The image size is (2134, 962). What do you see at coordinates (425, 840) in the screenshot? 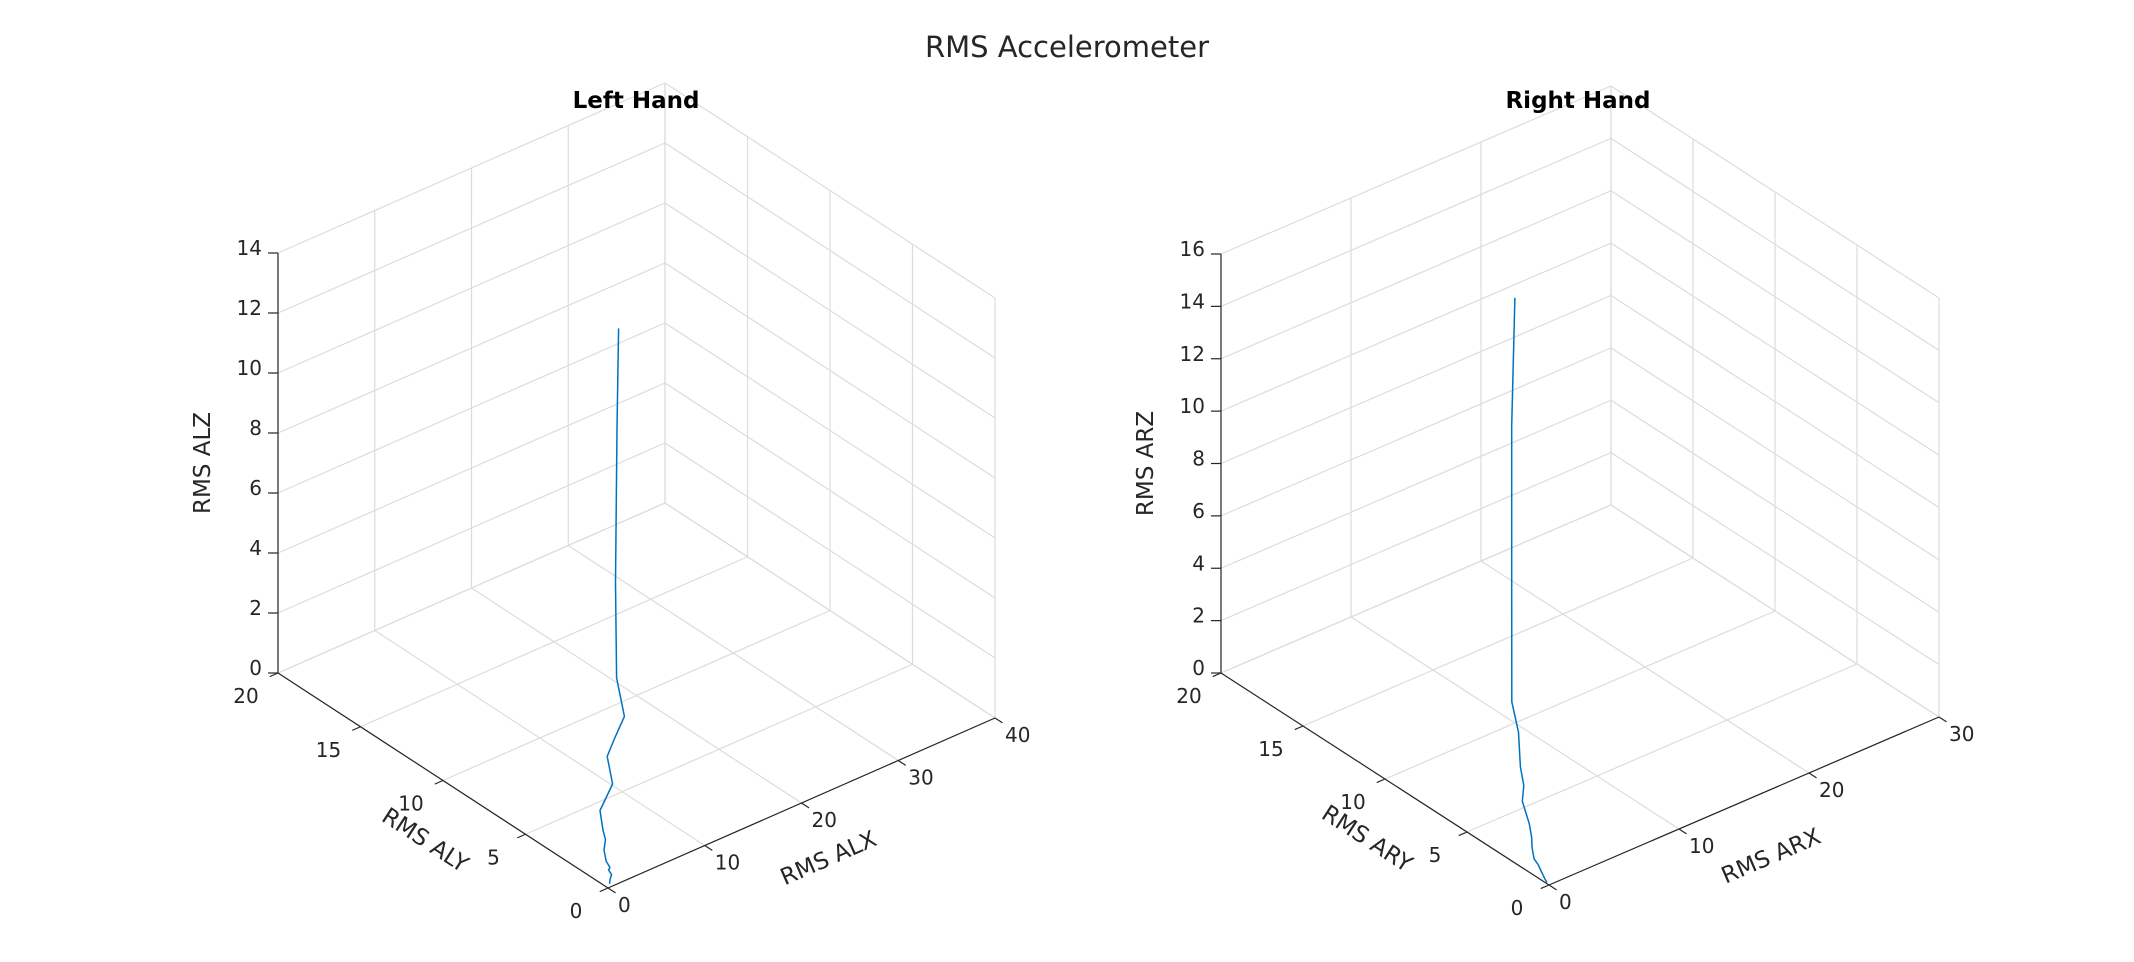
I see `y-axis-label: RMS ALY` at bounding box center [425, 840].